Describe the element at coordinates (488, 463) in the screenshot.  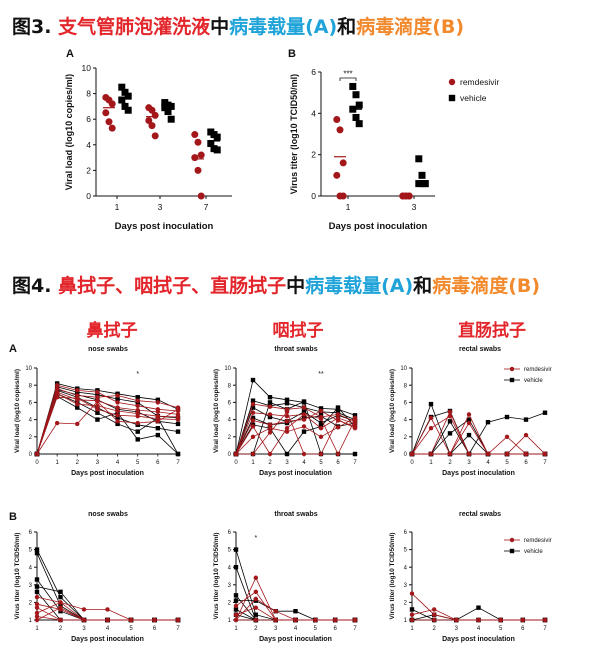
I see `fig4A-rectal-x-tick-label: 4` at that location.